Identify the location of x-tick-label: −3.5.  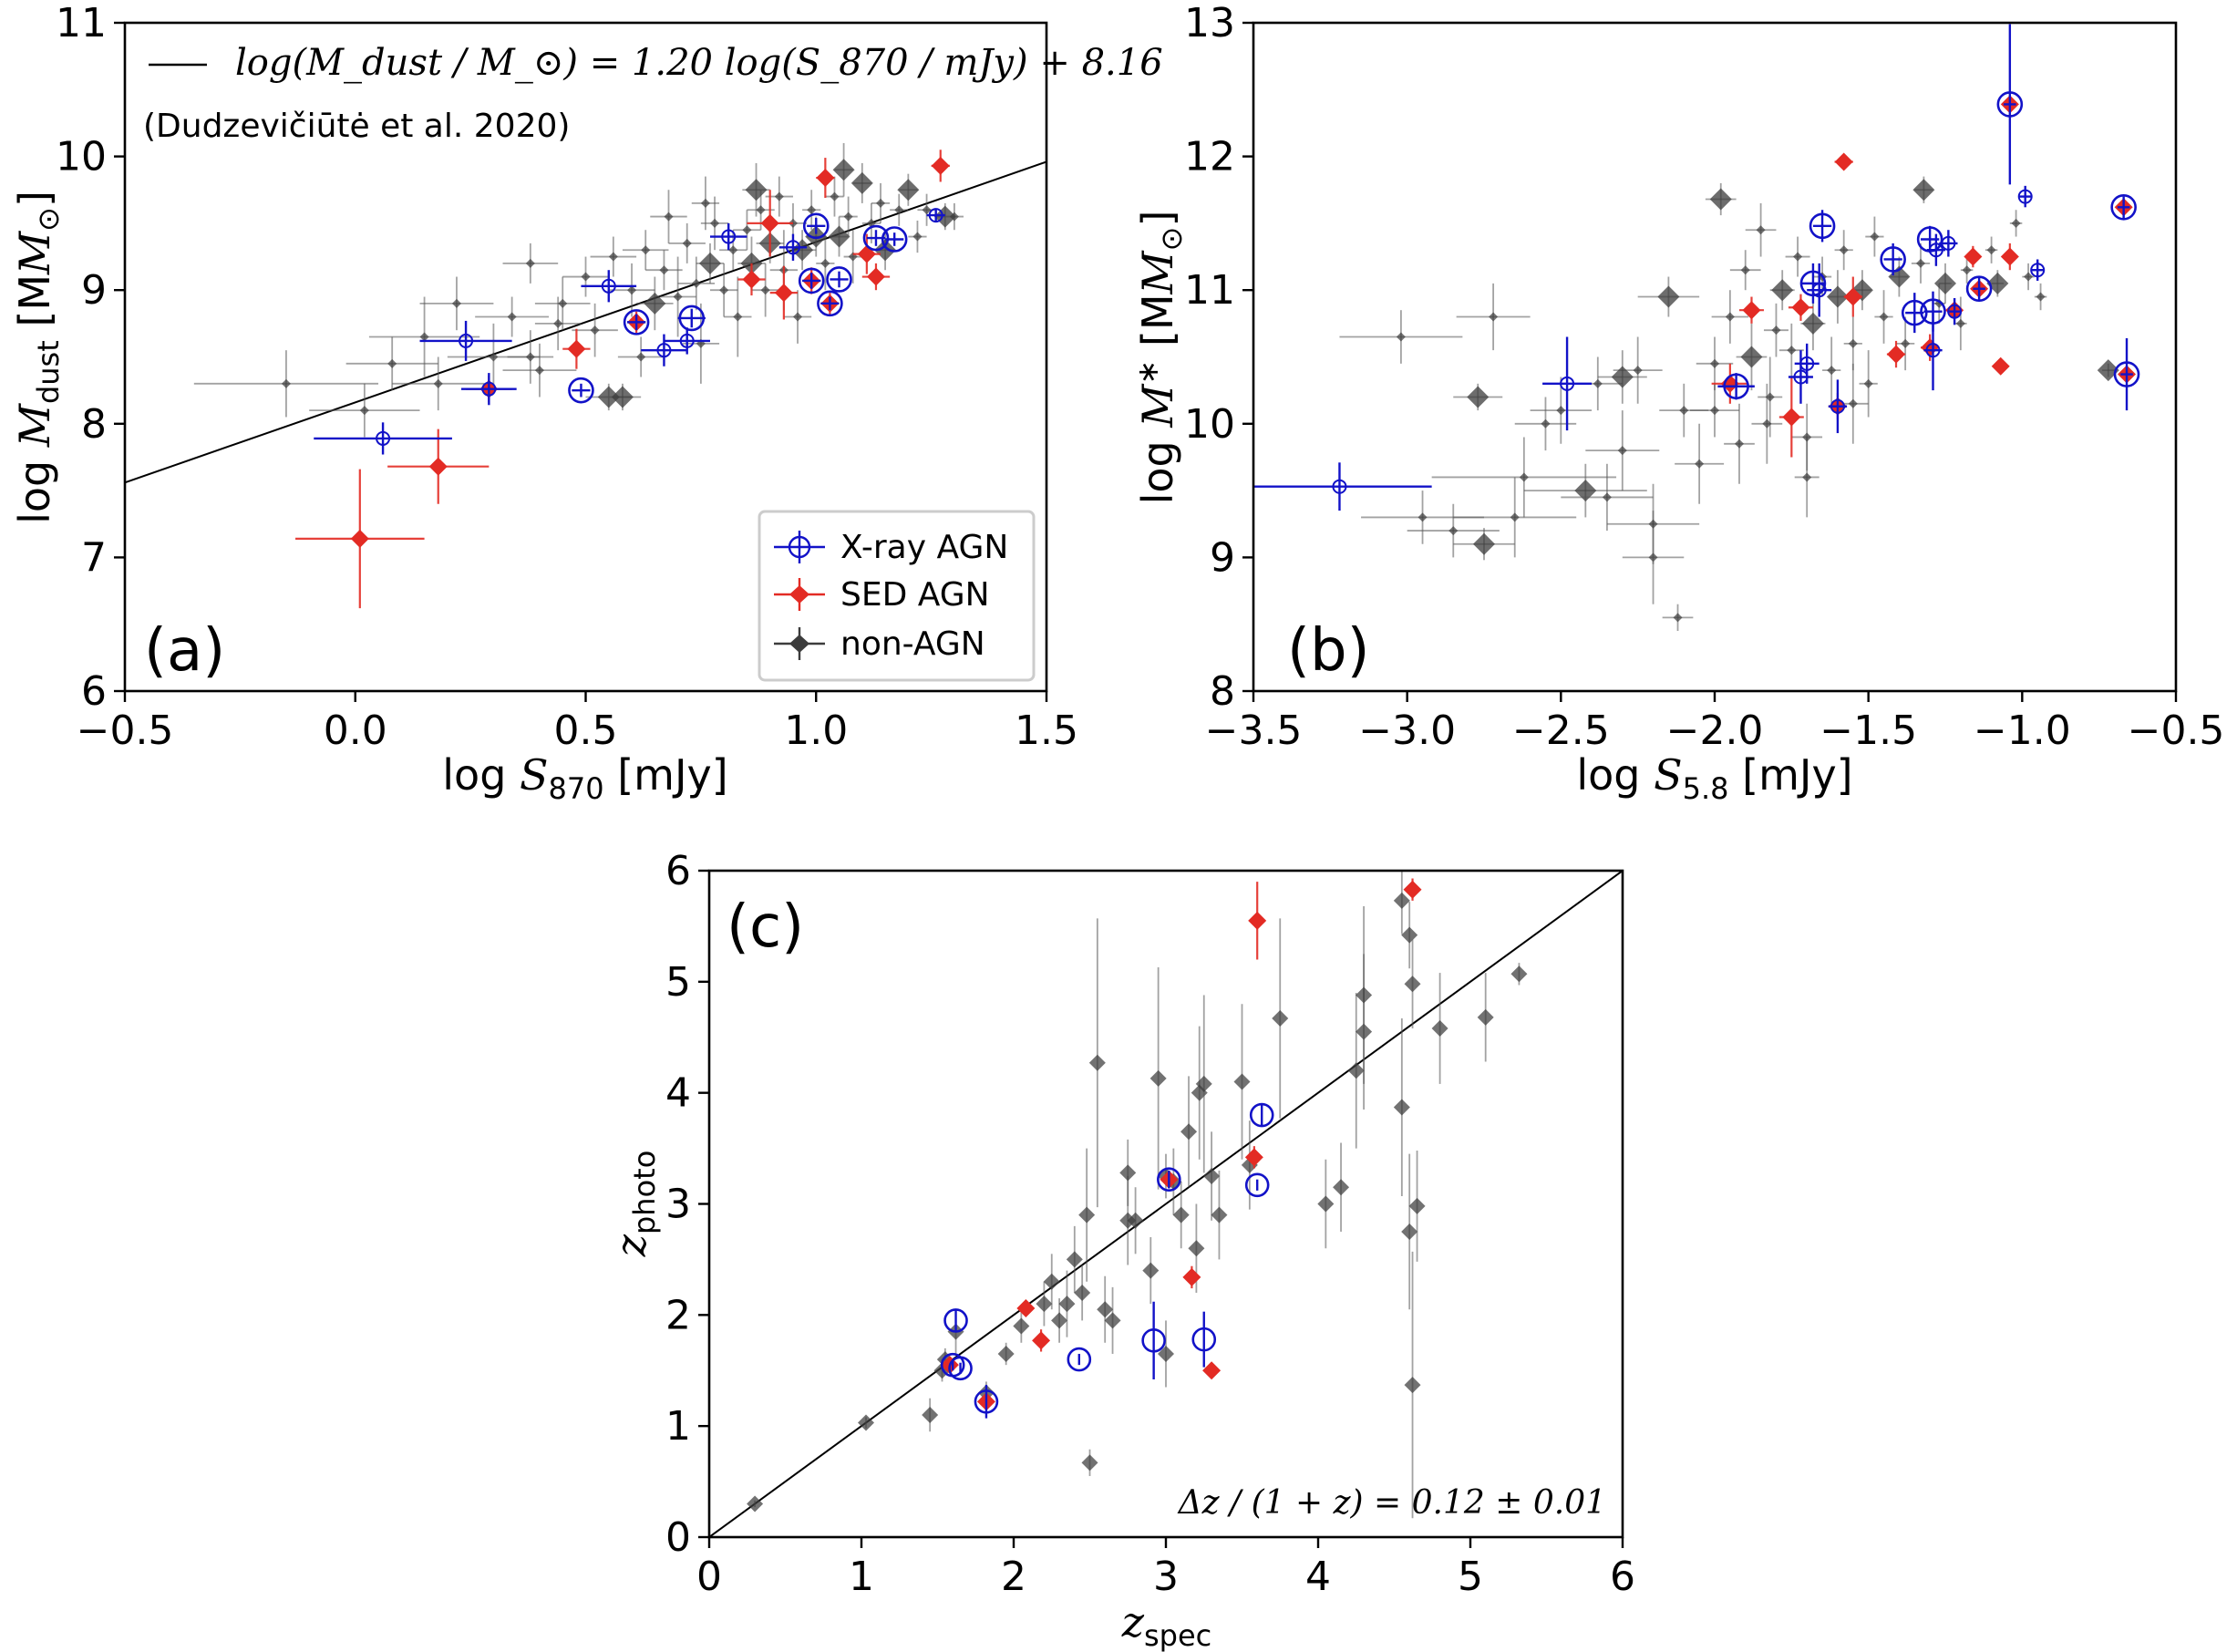
(1254, 730).